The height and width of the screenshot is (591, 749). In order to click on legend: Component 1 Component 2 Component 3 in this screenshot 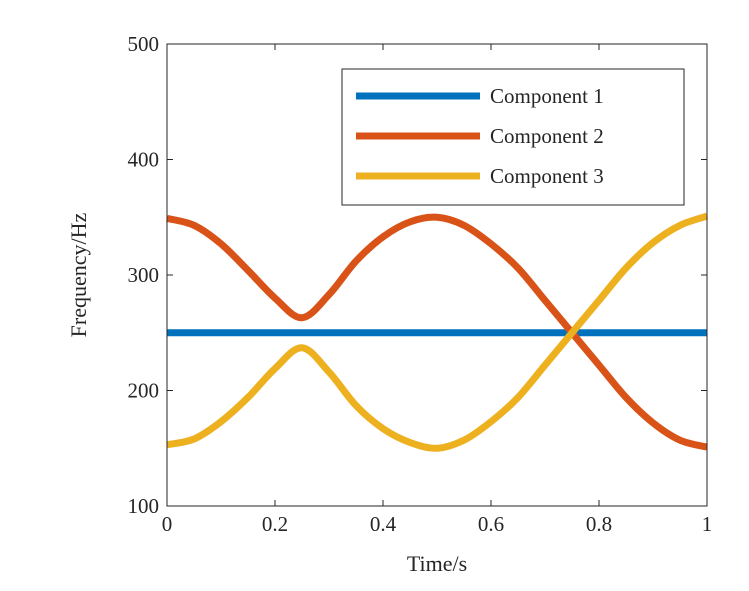, I will do `click(513, 137)`.